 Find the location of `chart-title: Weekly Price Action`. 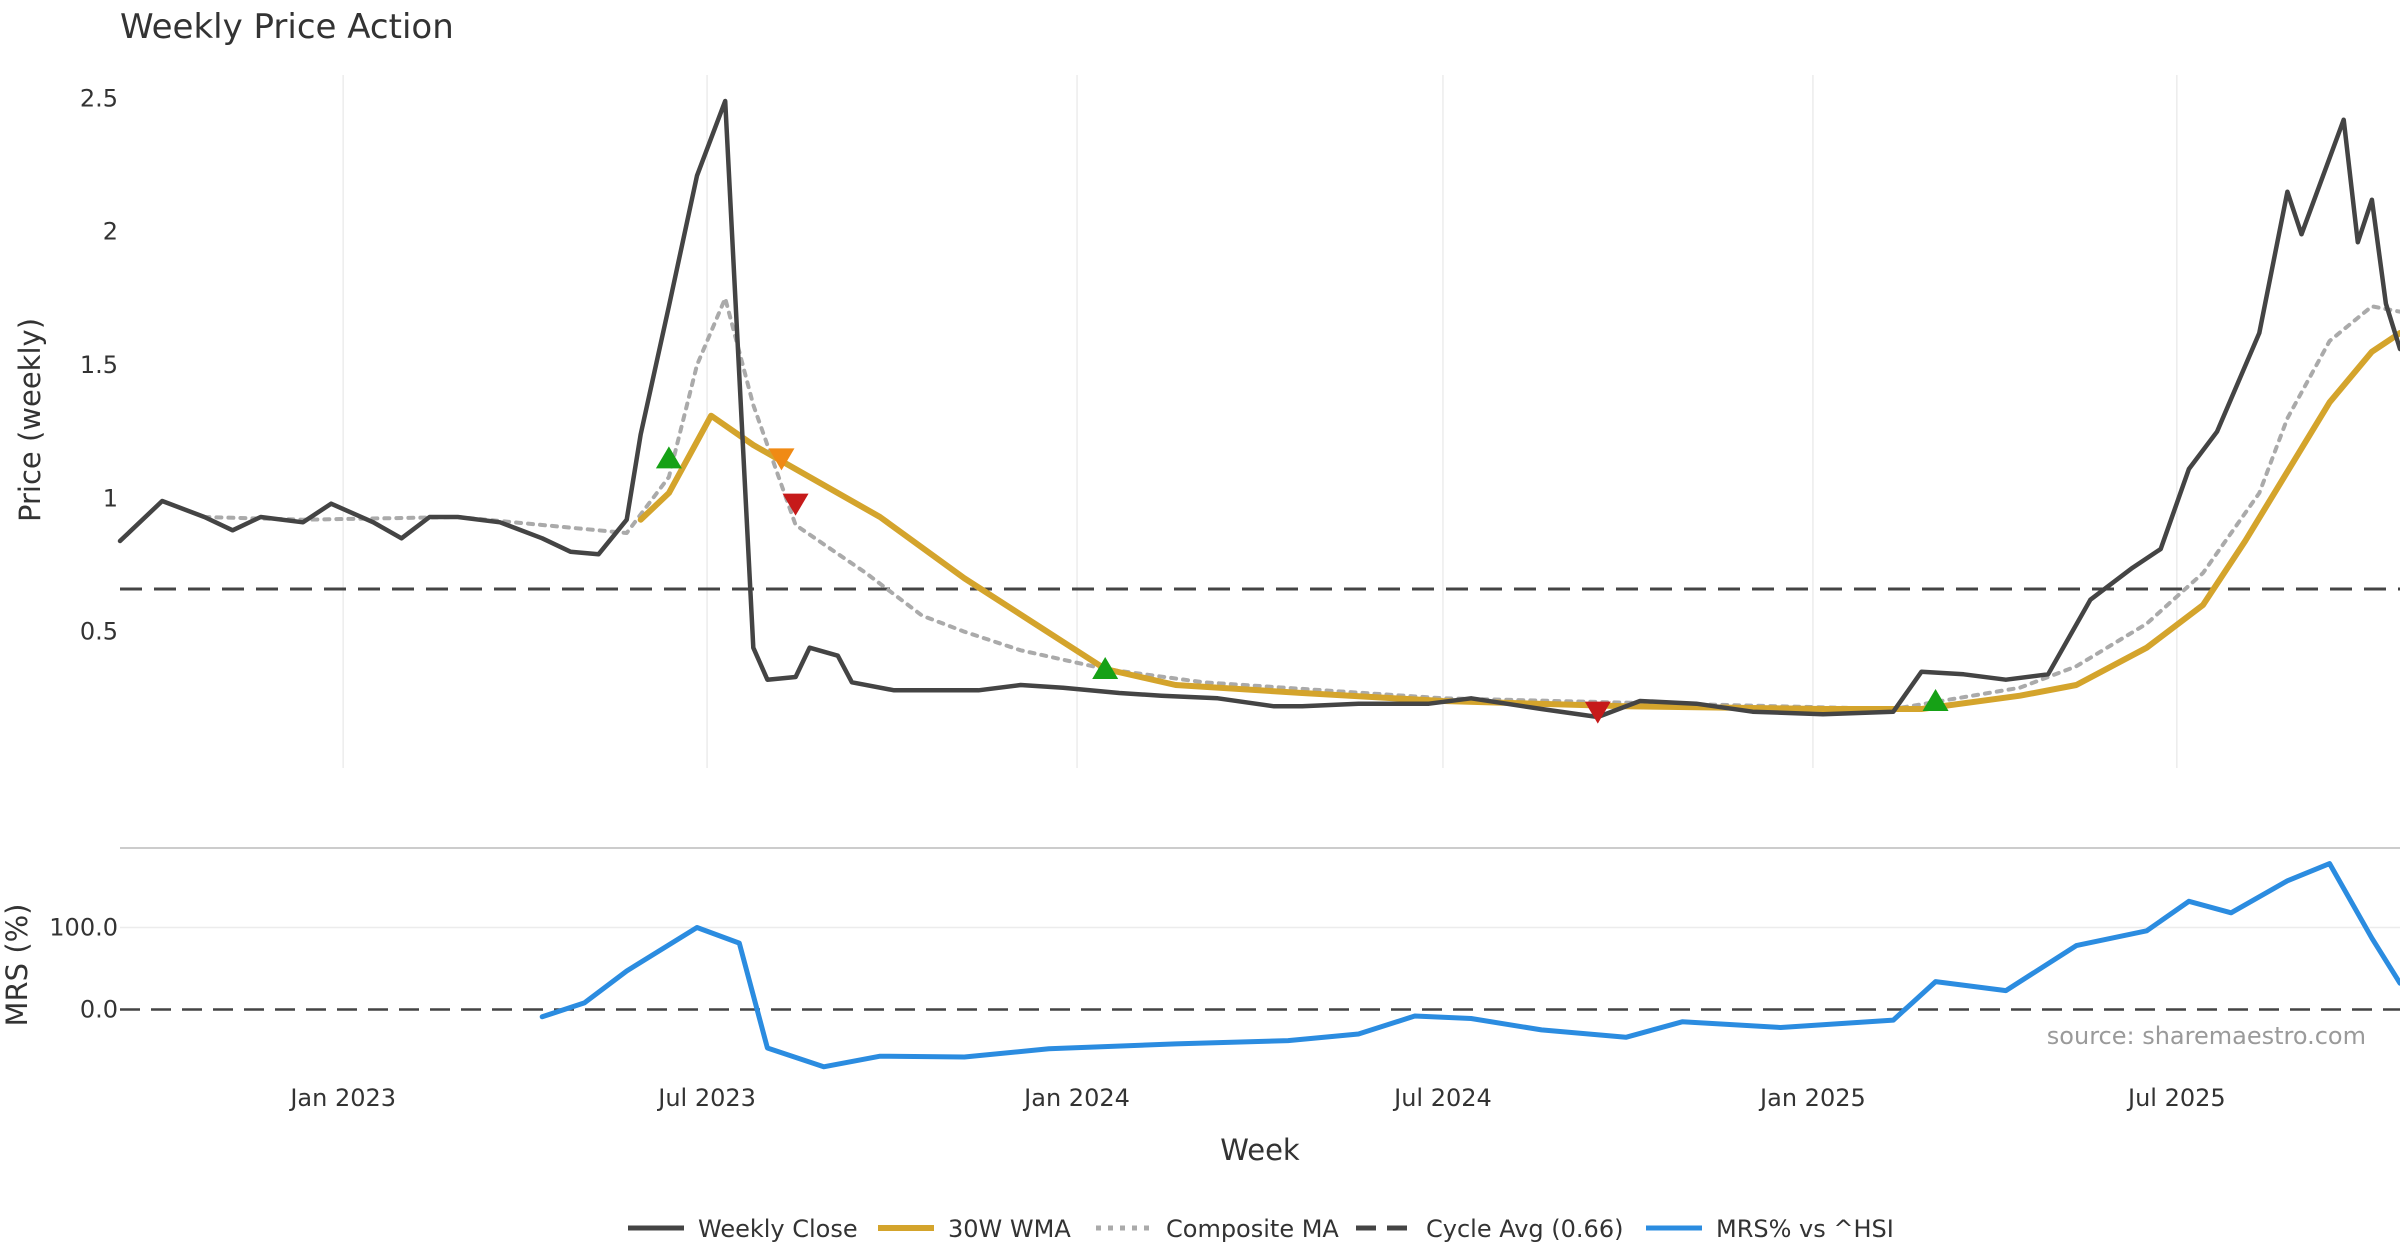

chart-title: Weekly Price Action is located at coordinates (287, 27).